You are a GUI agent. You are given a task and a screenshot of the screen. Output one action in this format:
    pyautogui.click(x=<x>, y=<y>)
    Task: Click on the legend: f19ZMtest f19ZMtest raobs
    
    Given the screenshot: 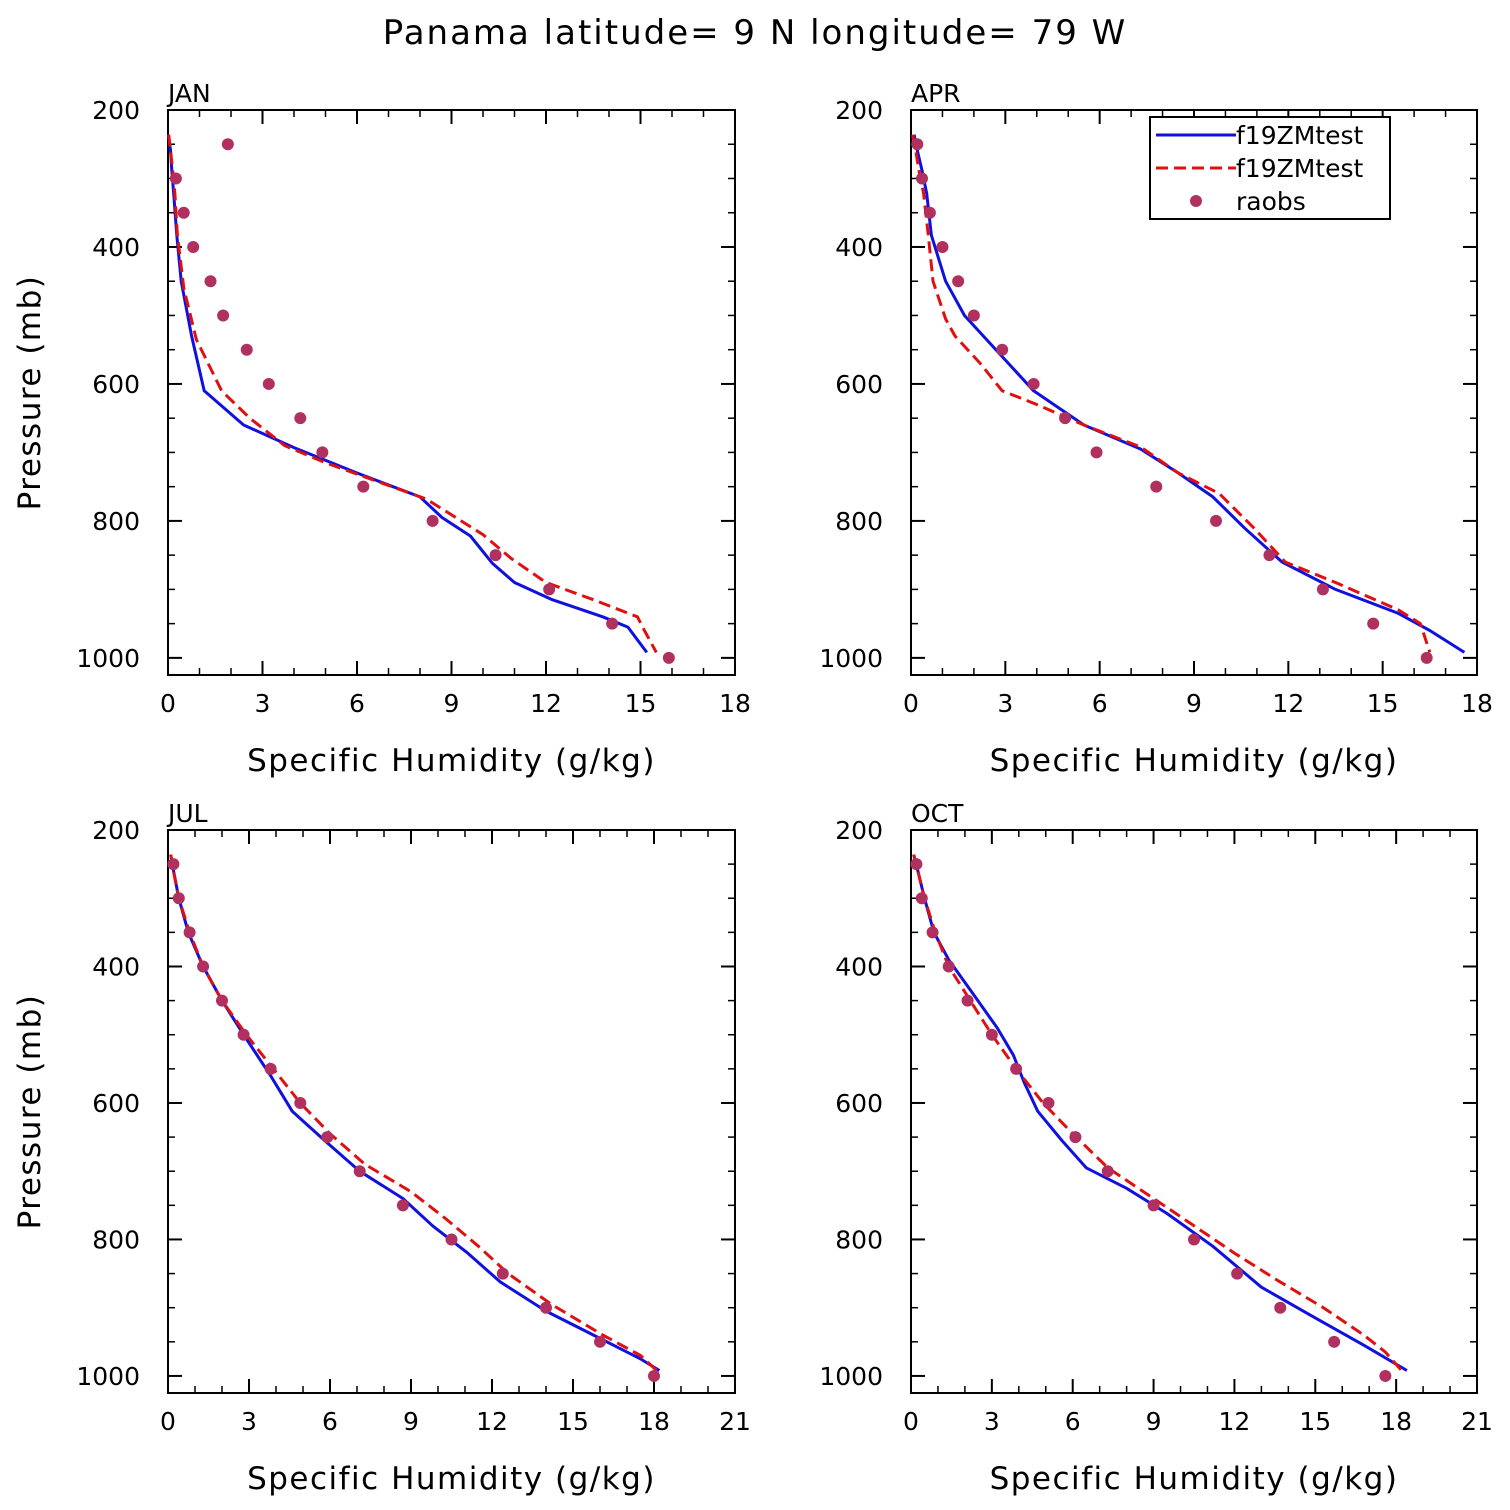 What is the action you would take?
    pyautogui.click(x=1270, y=168)
    